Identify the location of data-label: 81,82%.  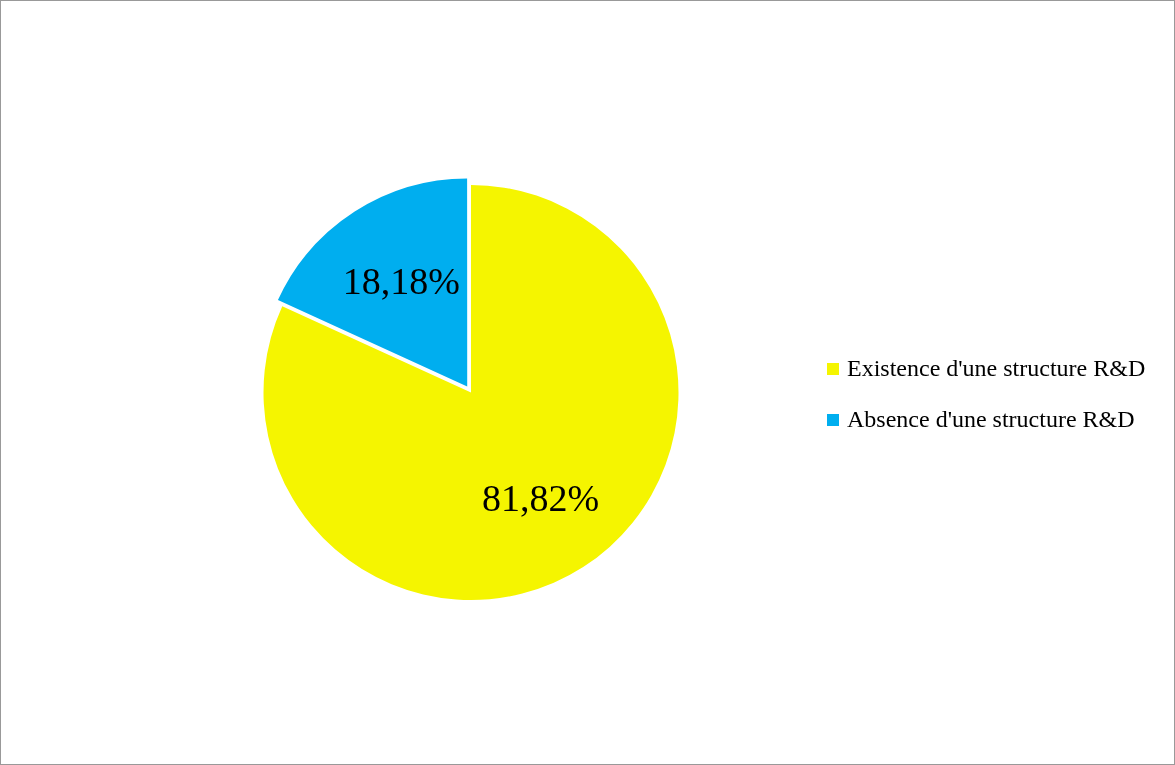
(540, 497).